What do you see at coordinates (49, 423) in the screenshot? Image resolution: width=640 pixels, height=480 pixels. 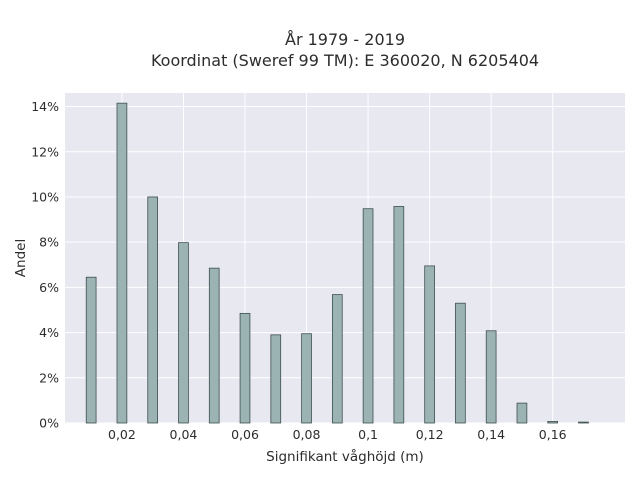 I see `y-tick-label: 0%` at bounding box center [49, 423].